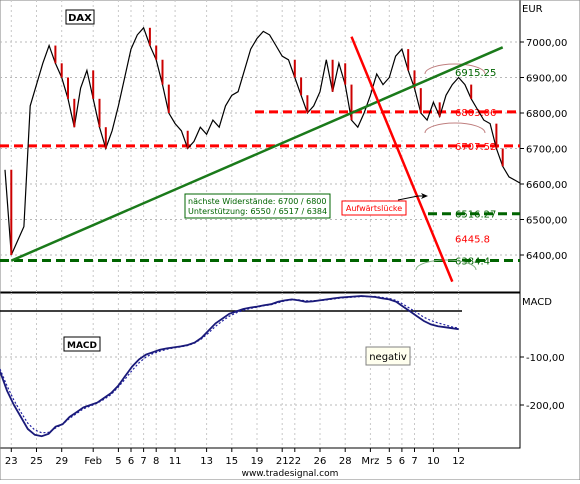 This screenshot has width=580, height=484. What do you see at coordinates (546, 79) in the screenshot?
I see `price-ytick-label: 6900,00` at bounding box center [546, 79].